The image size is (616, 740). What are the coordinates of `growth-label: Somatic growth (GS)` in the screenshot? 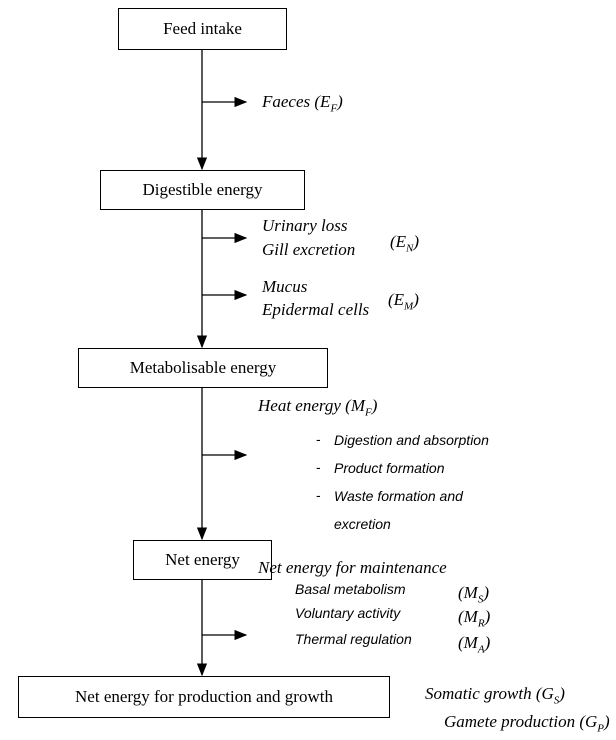 It's located at (495, 697).